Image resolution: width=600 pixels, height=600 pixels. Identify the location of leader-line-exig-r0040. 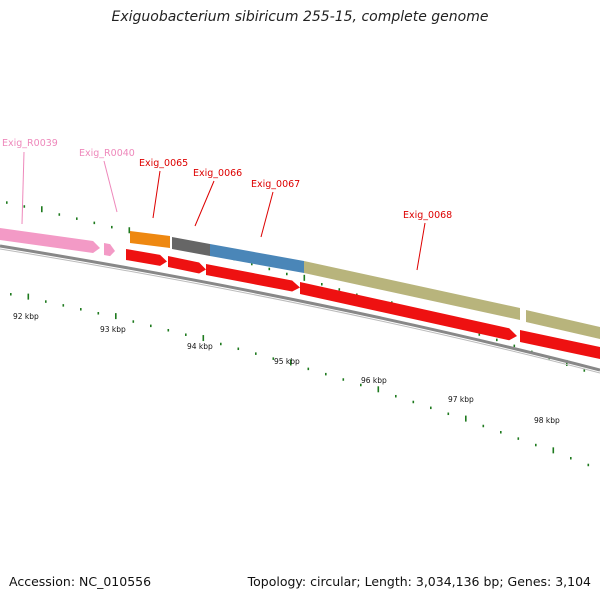
(110, 186).